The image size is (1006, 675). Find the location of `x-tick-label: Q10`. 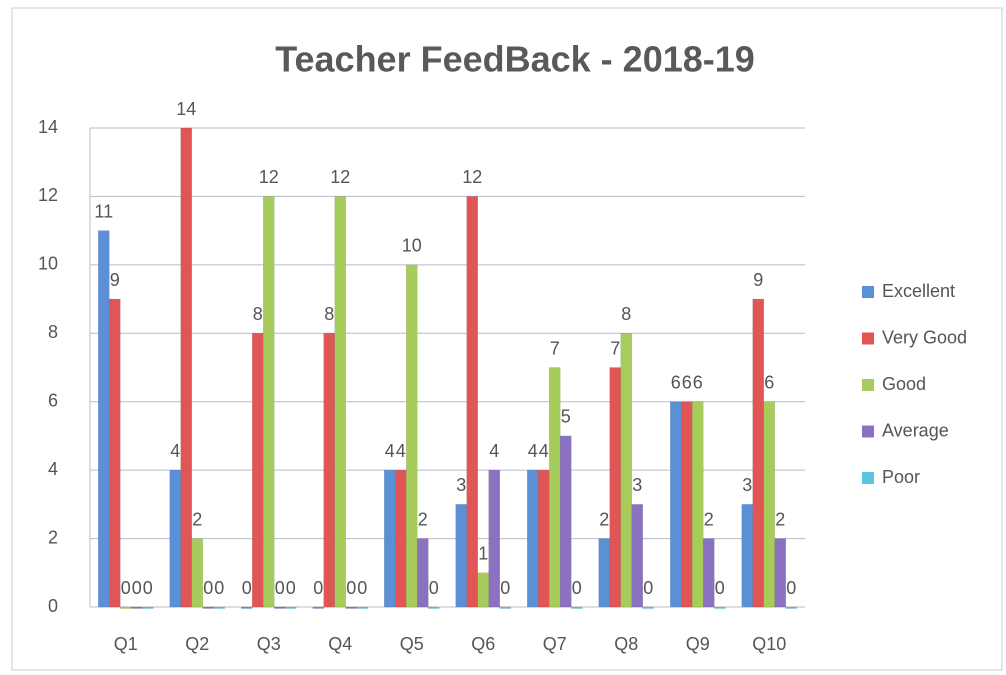

x-tick-label: Q10 is located at coordinates (769, 644).